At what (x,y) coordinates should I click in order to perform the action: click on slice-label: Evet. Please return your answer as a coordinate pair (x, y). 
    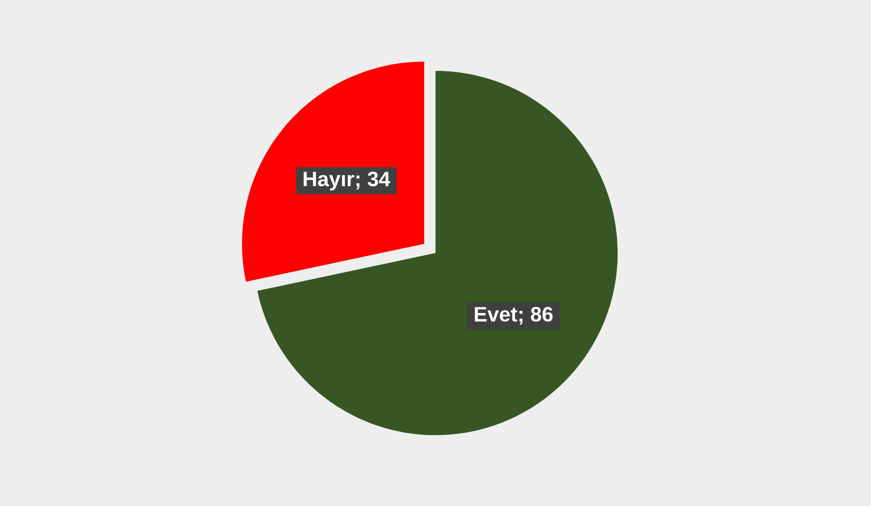
    Looking at the image, I should click on (496, 314).